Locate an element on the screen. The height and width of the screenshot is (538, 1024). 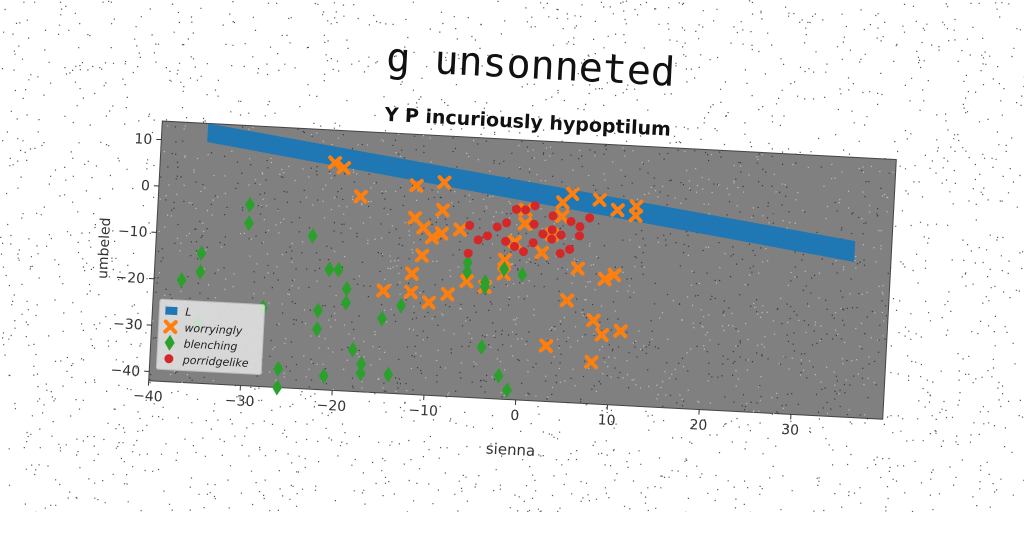
x-tick-label: −20 is located at coordinates (331, 407).